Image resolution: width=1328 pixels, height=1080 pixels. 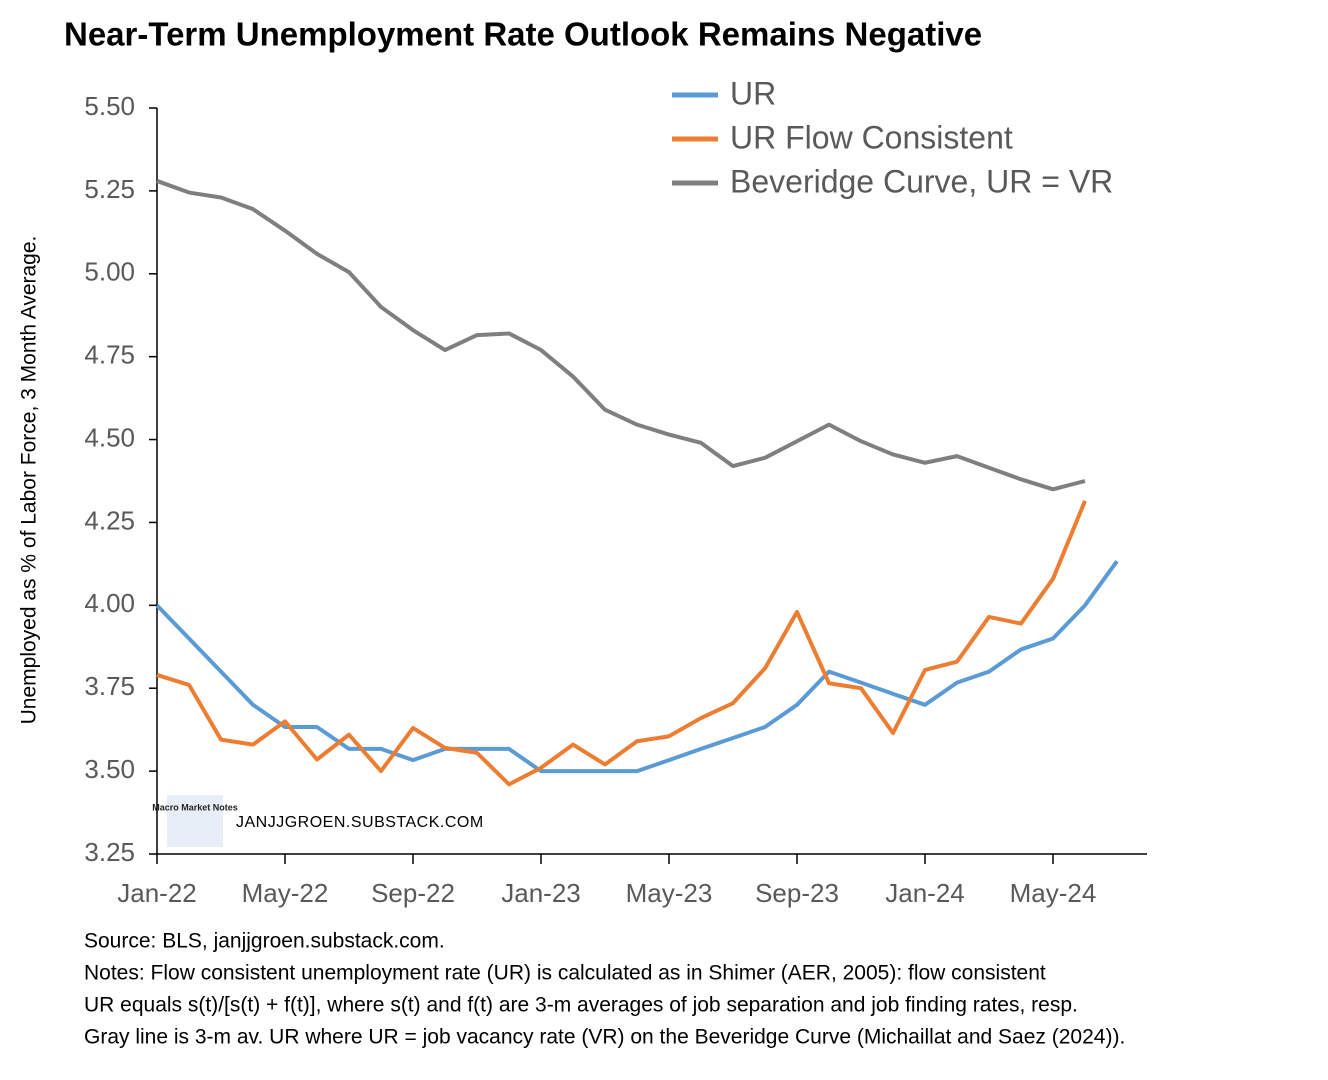 I want to click on y-tick-label: 4.25, so click(x=109, y=520).